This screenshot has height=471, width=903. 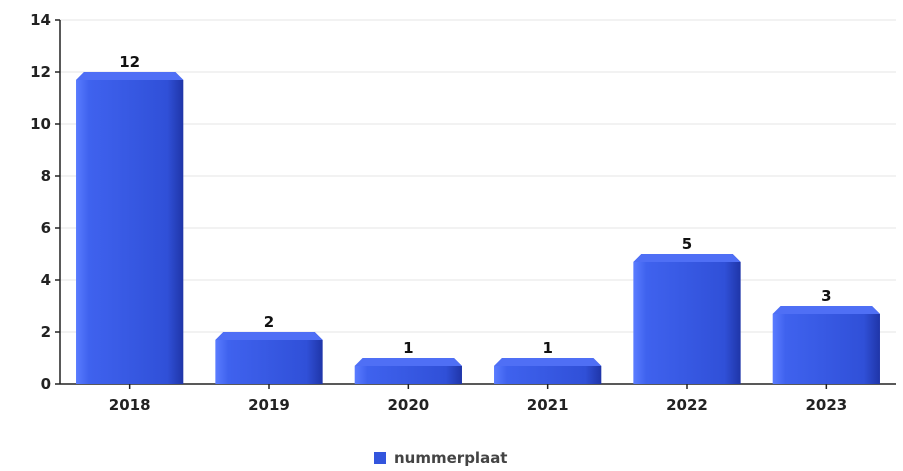 What do you see at coordinates (450, 458) in the screenshot?
I see `legend-label: nummerplaat` at bounding box center [450, 458].